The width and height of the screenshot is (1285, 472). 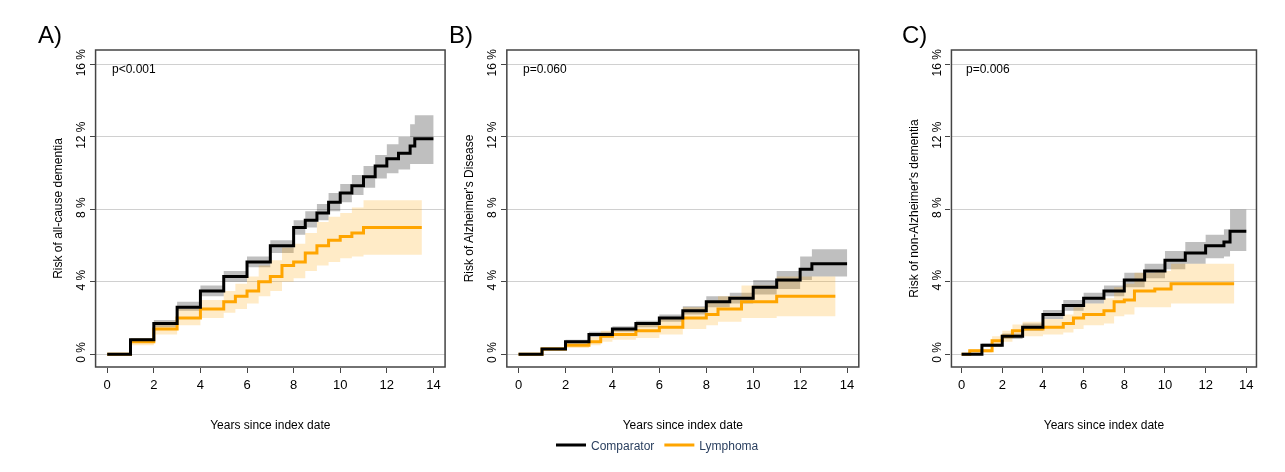 I want to click on y-axis-title: Risk of all-cause dementia, so click(x=58, y=208).